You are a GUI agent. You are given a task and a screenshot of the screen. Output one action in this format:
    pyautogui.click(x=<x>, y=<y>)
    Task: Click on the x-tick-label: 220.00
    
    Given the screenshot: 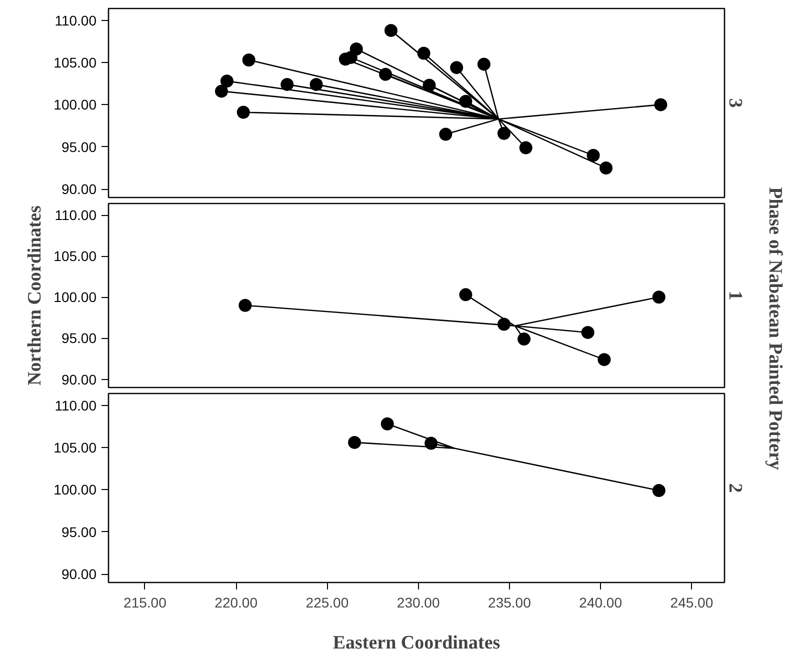 What is the action you would take?
    pyautogui.click(x=236, y=602)
    